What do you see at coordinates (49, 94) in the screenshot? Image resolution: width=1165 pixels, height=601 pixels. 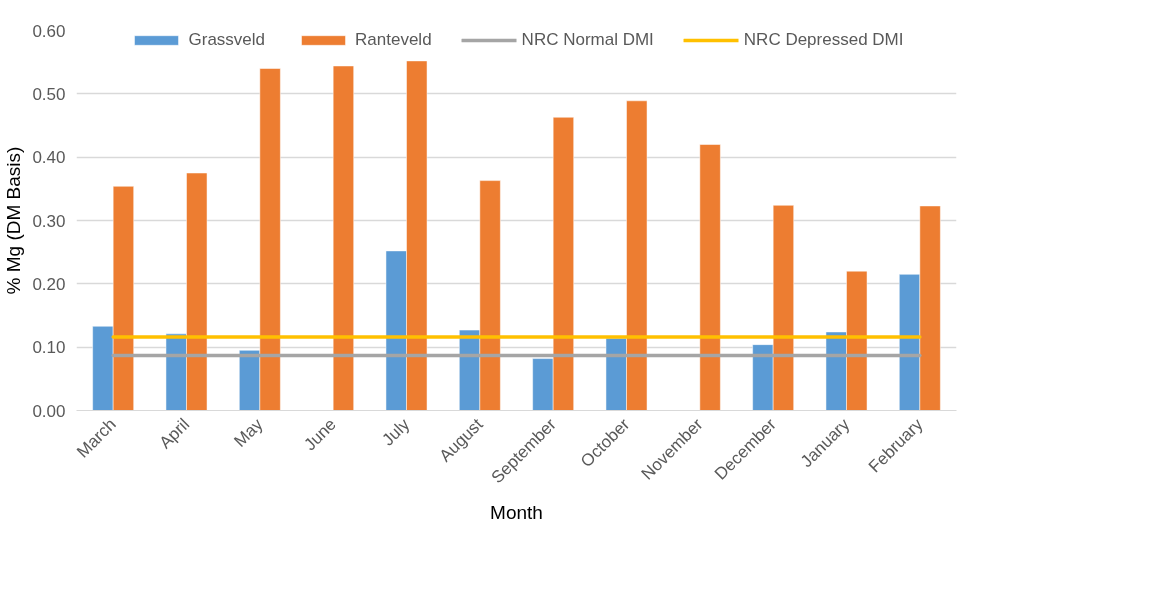 I see `y-tick-label: 0.50` at bounding box center [49, 94].